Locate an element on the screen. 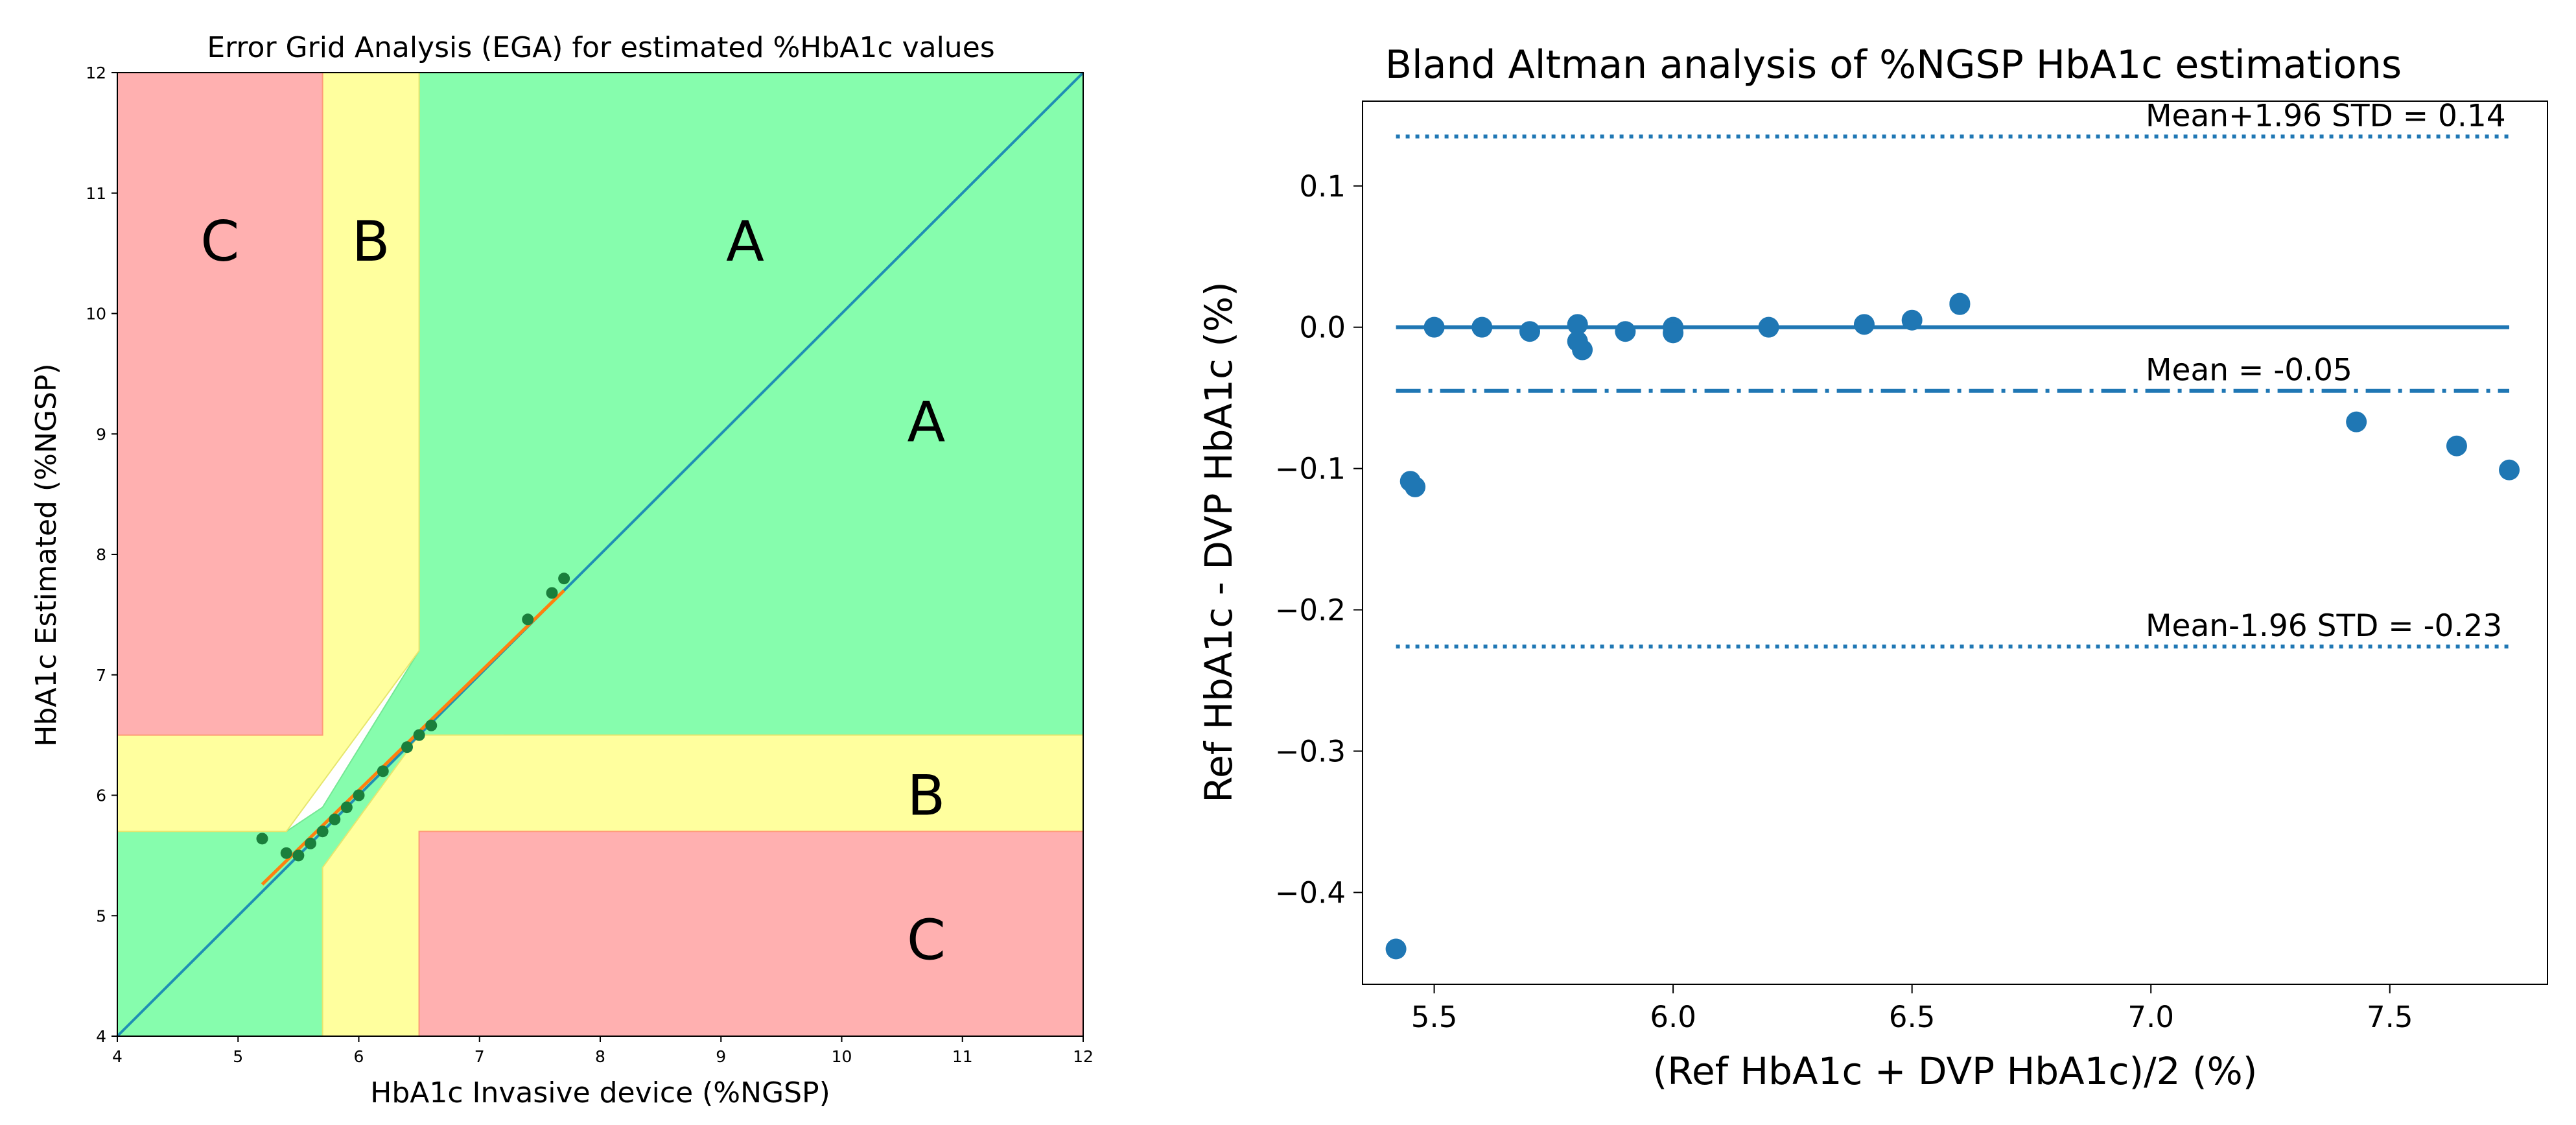 This screenshot has width=2576, height=1125. ega-x-tick-label: 6 is located at coordinates (359, 1056).